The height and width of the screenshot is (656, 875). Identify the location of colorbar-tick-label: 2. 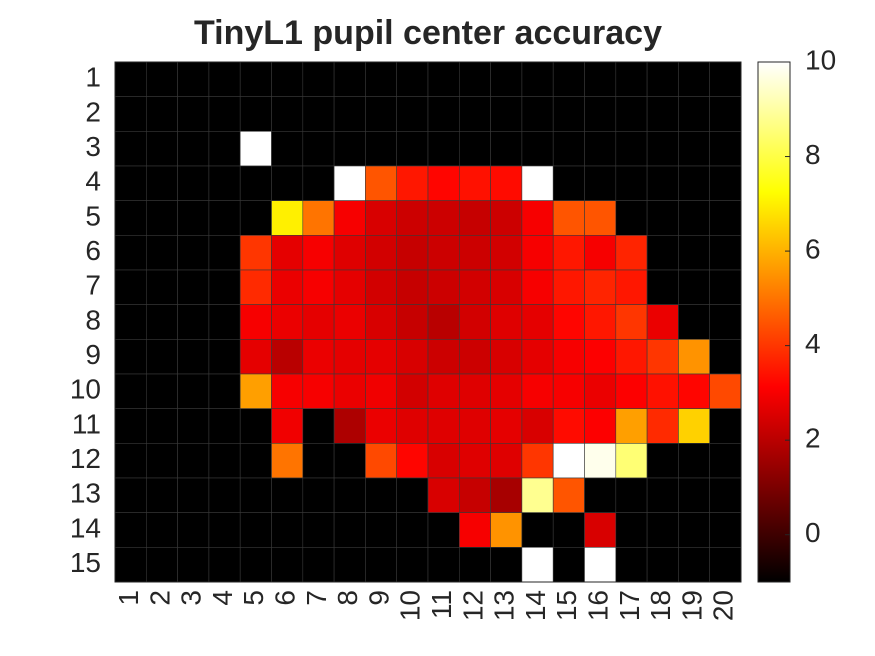
(813, 438).